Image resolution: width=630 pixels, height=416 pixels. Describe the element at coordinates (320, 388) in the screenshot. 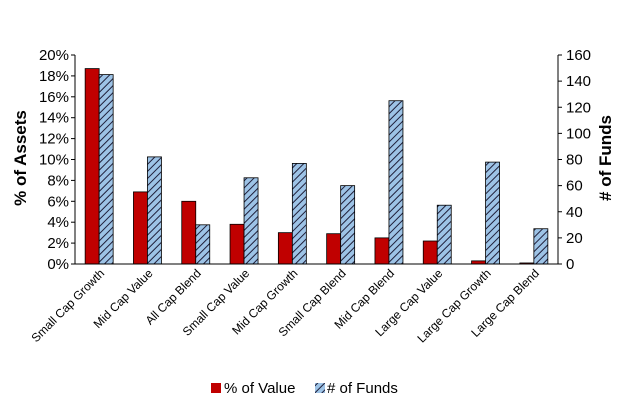

I see `legend-swatch-funds` at that location.